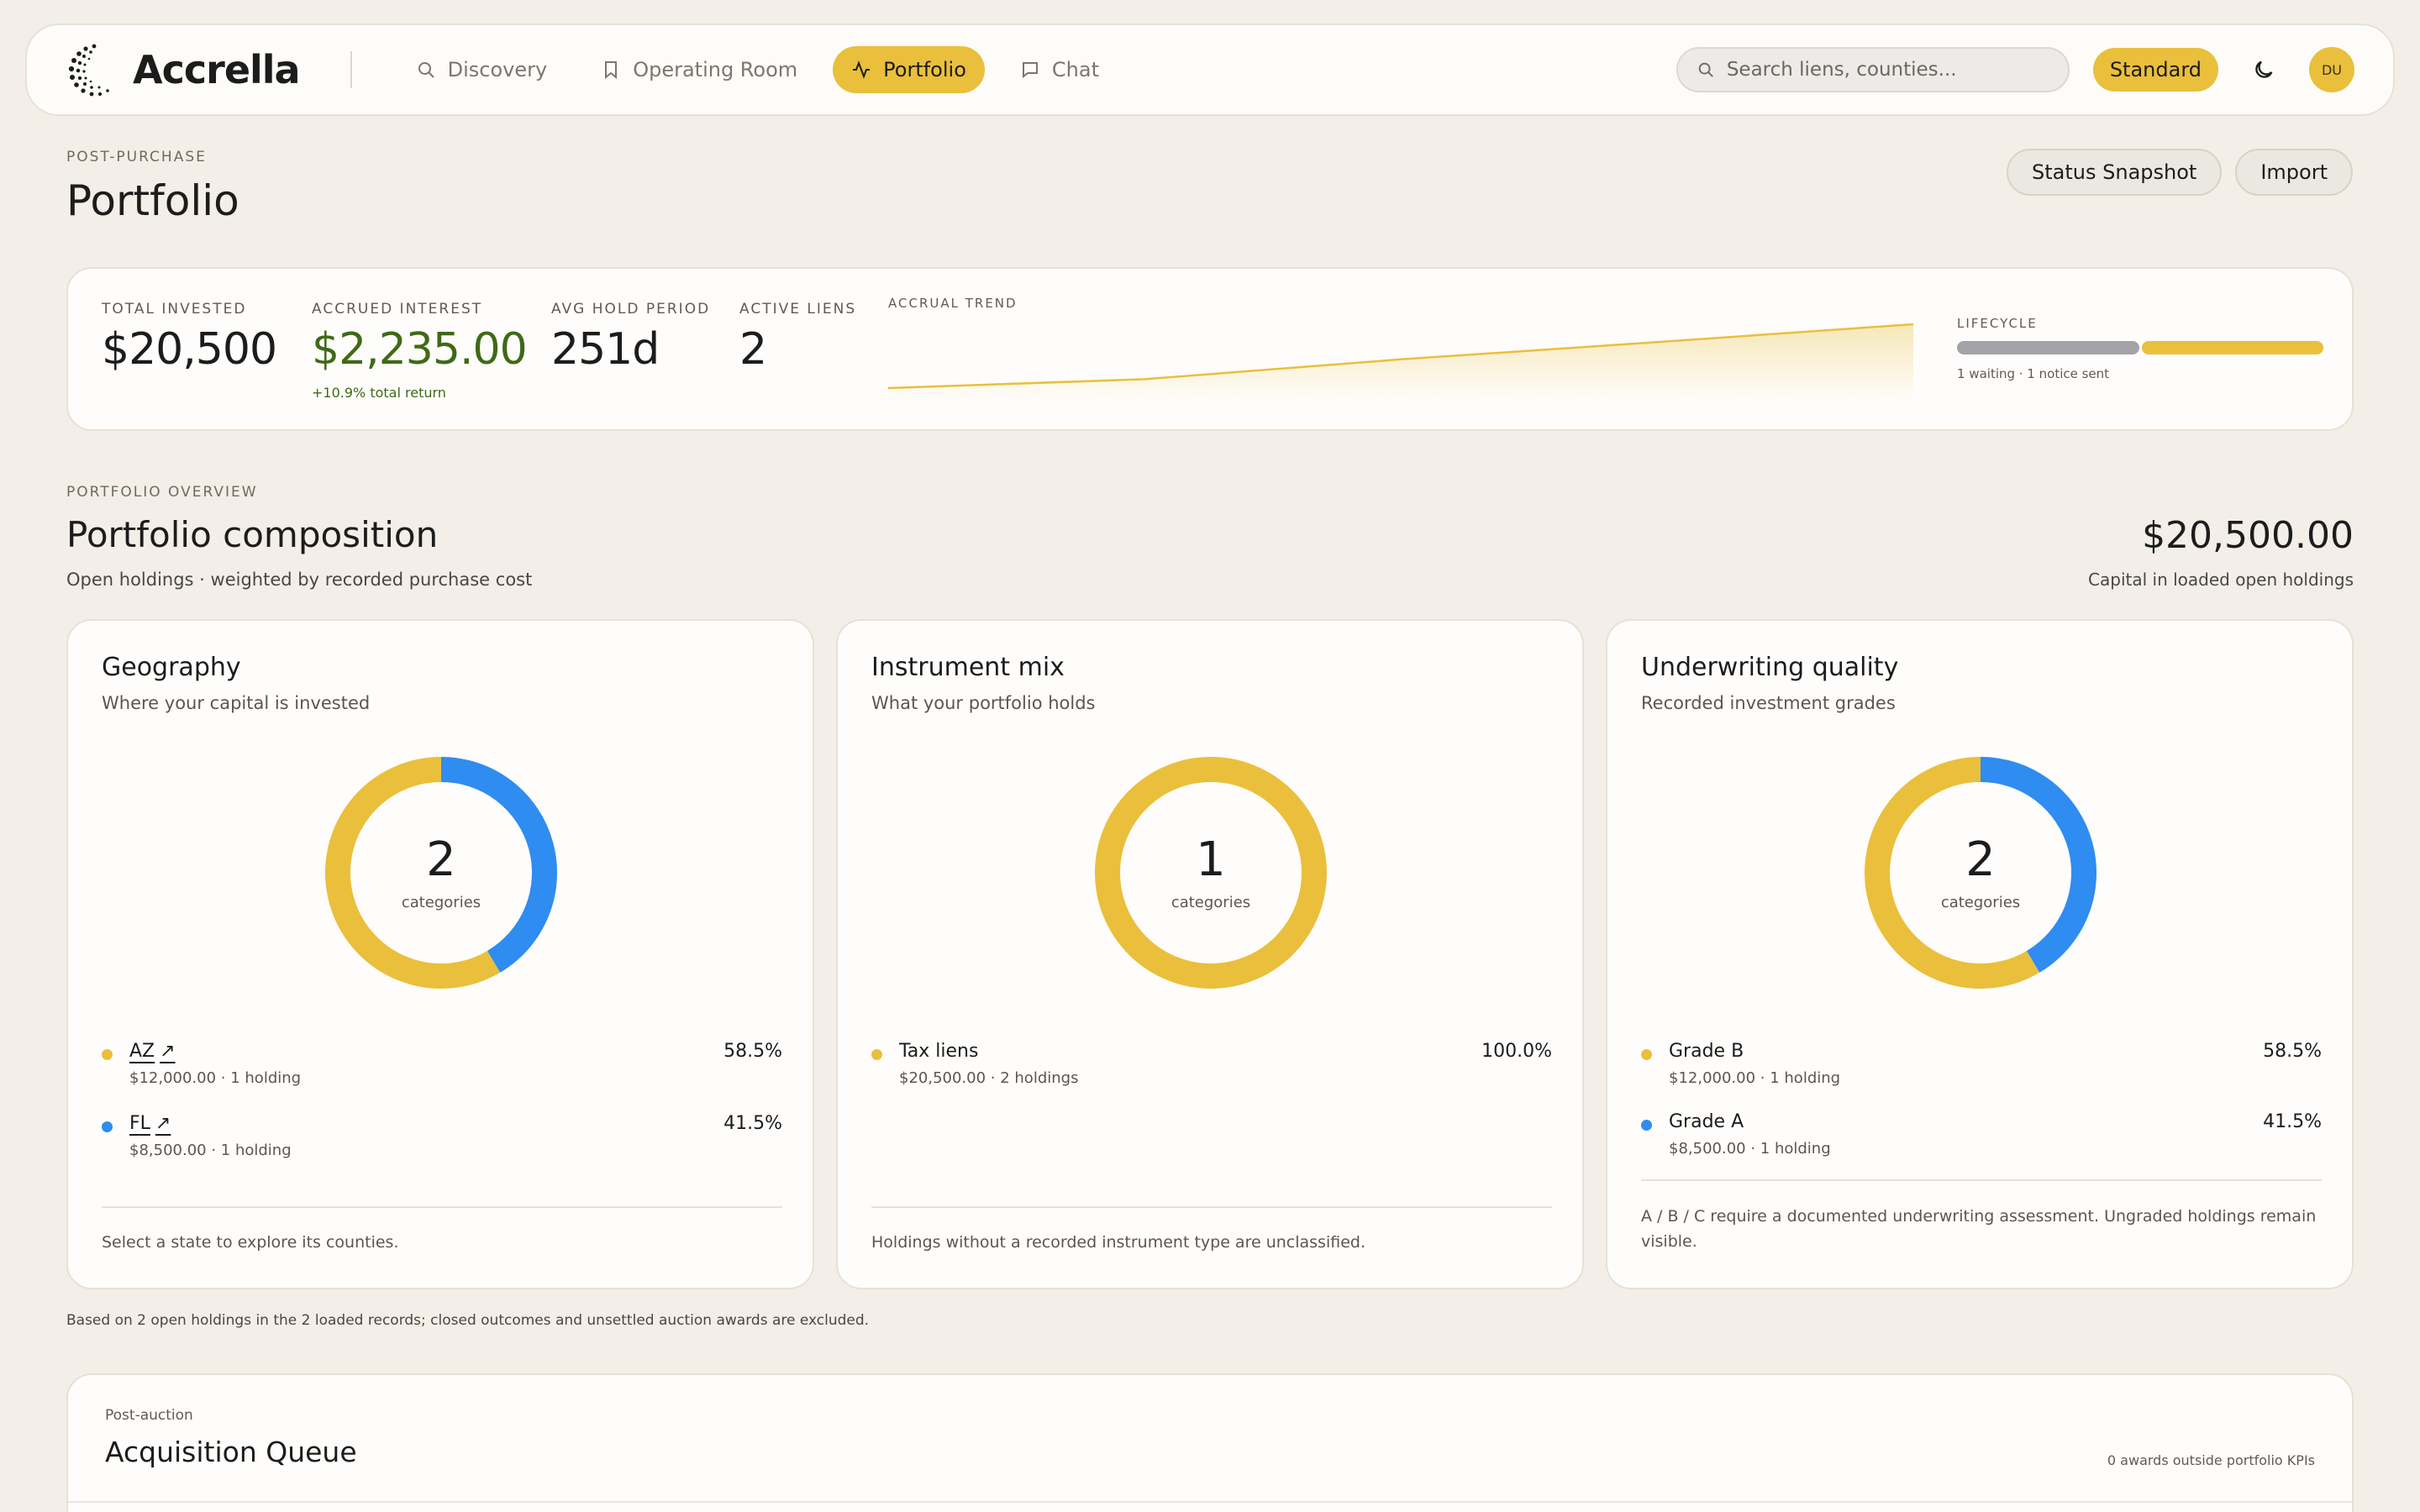 The image size is (2420, 1512). I want to click on nav-operating-room: Operating Room, so click(699, 69).